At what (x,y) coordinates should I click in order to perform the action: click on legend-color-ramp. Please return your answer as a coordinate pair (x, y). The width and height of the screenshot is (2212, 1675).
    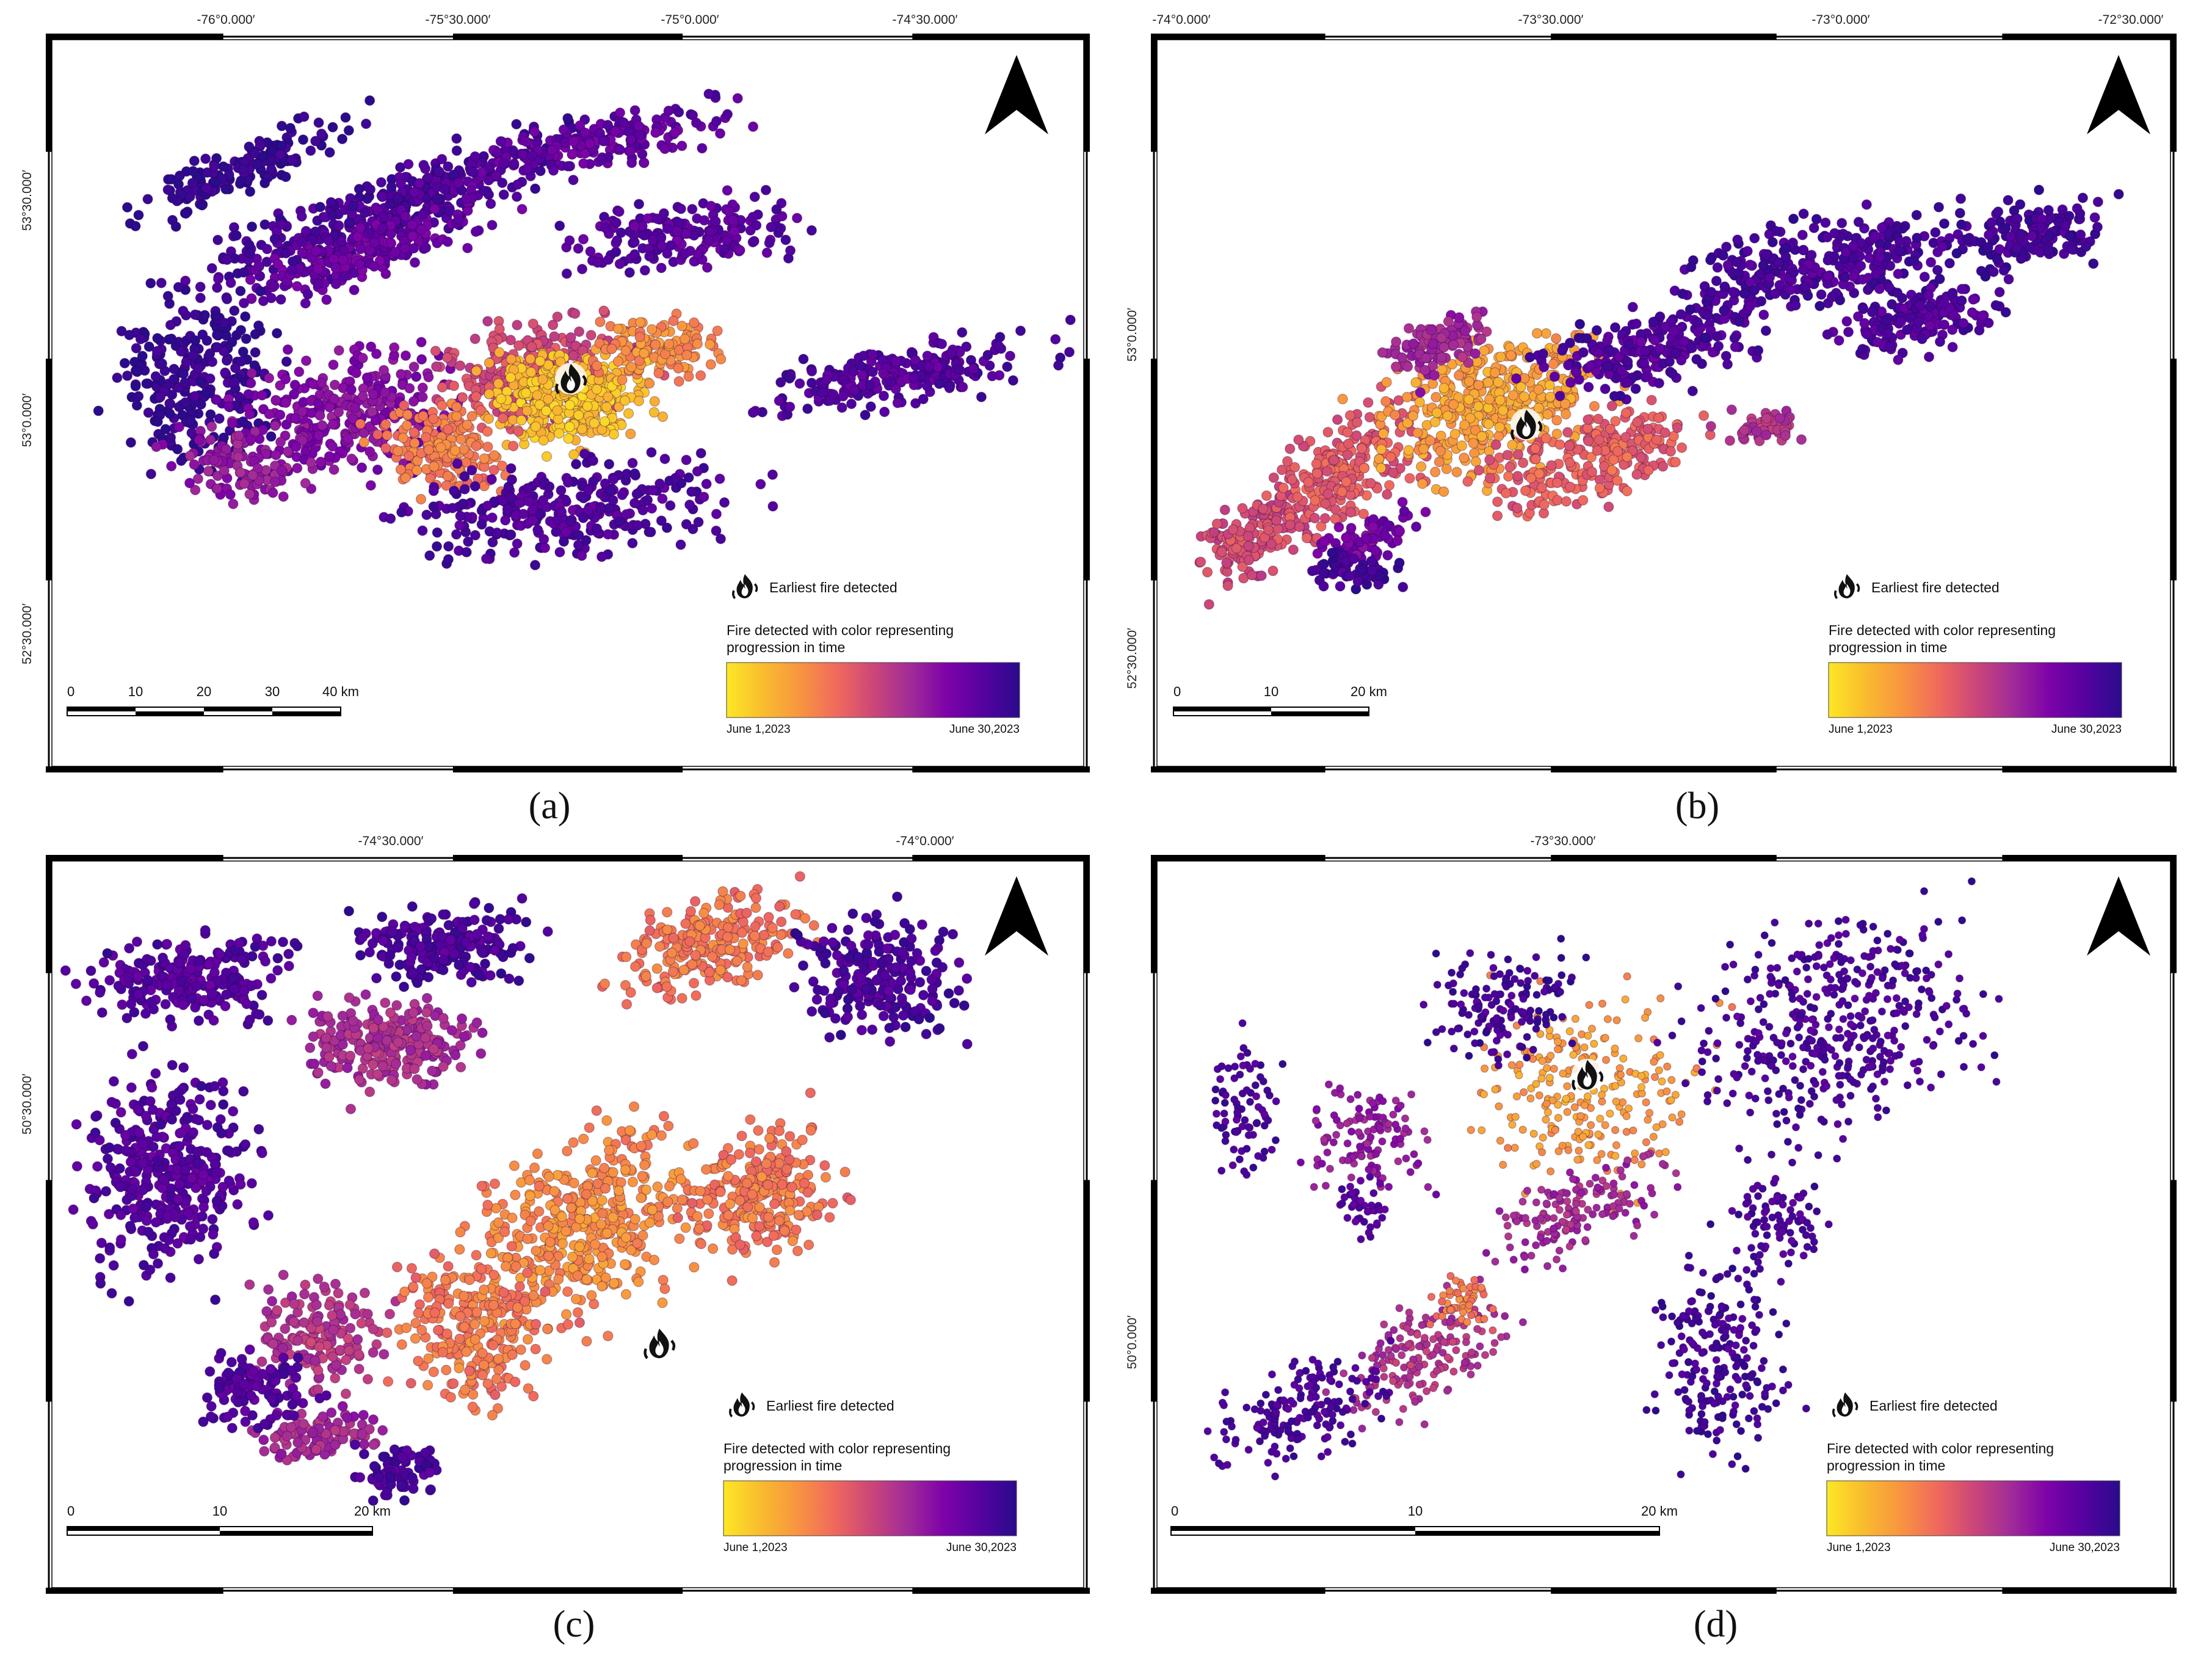
    Looking at the image, I should click on (873, 690).